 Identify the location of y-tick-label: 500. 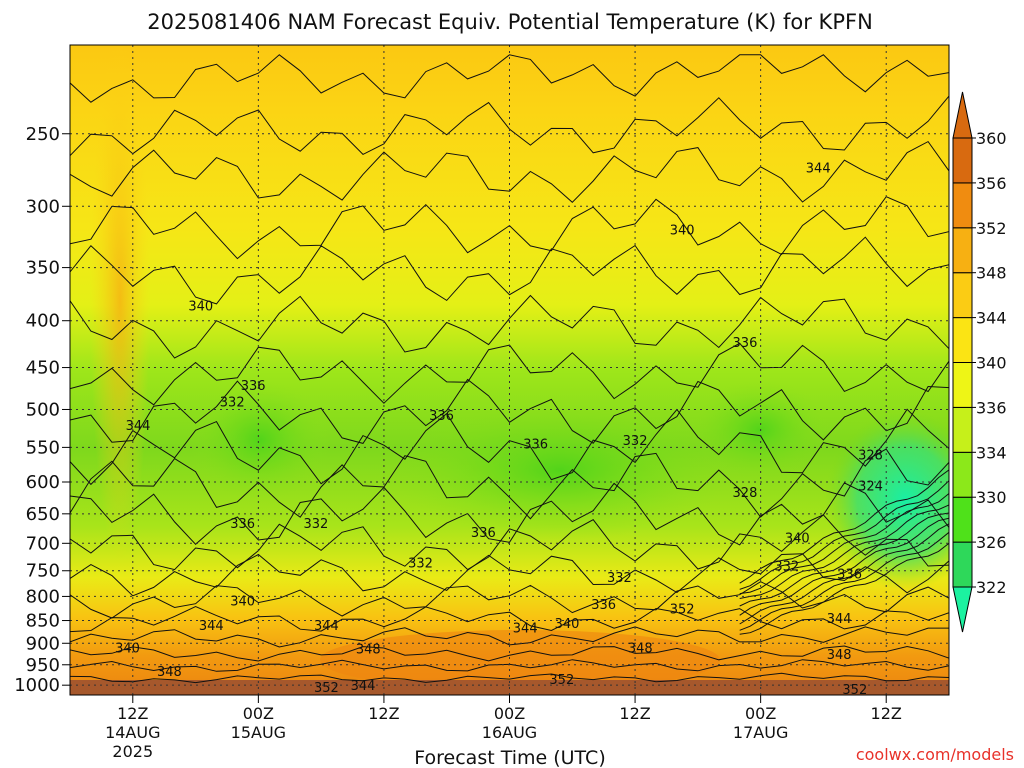
(43, 409).